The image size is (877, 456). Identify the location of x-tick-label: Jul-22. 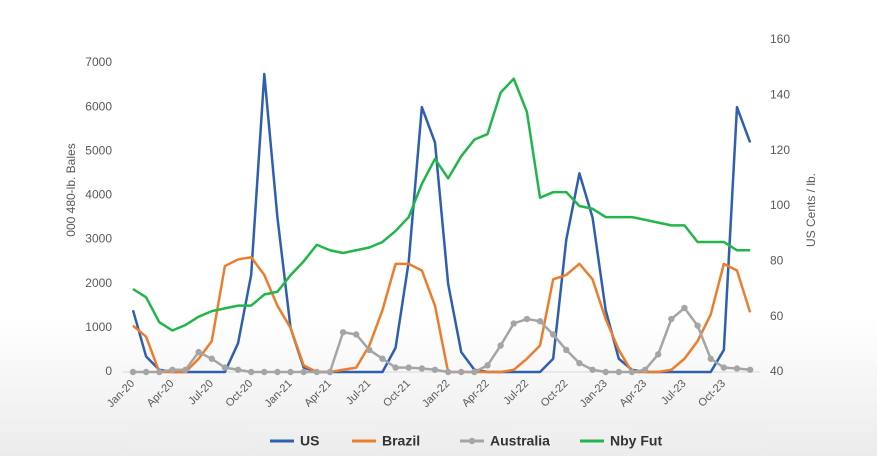
(516, 393).